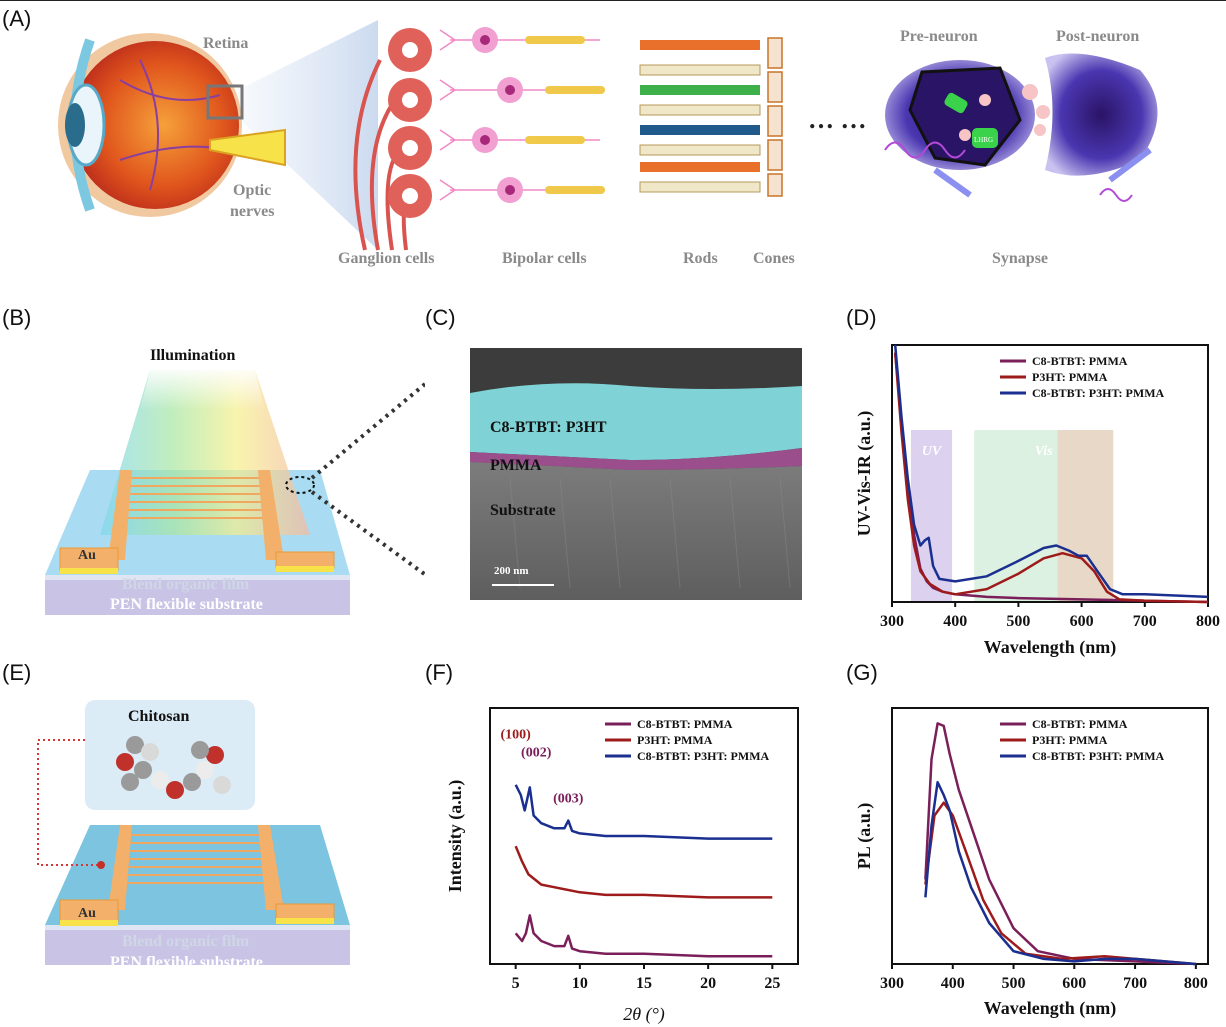  Describe the element at coordinates (708, 983) in the screenshot. I see `x-tick-label: 20` at that location.